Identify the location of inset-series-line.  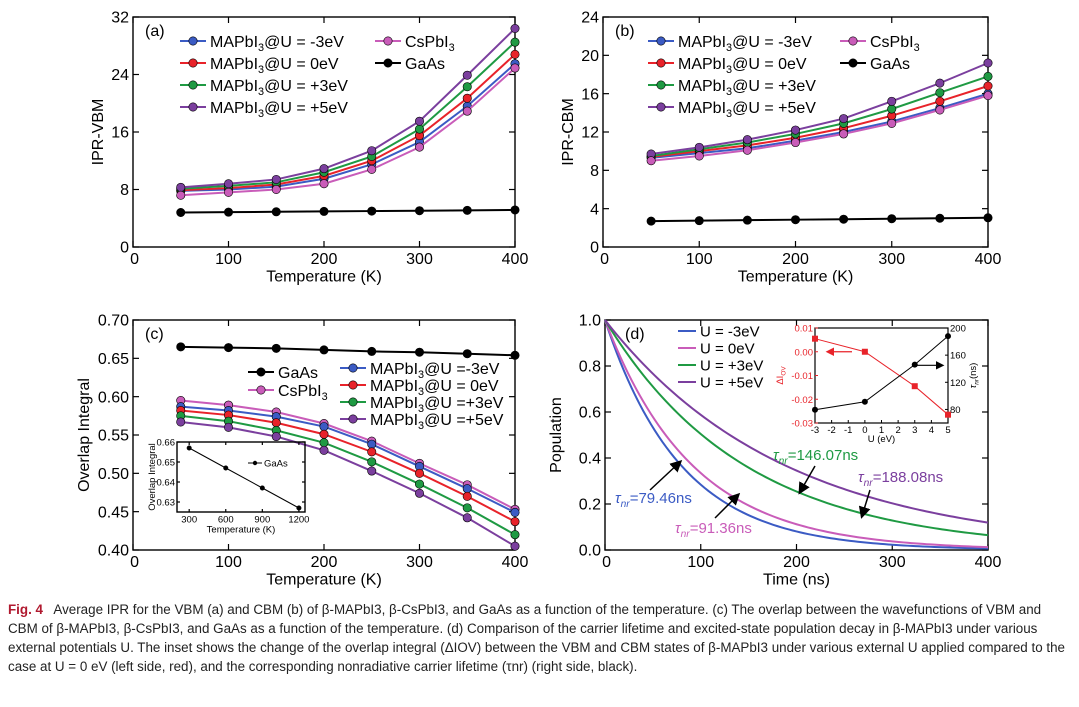
(881, 377).